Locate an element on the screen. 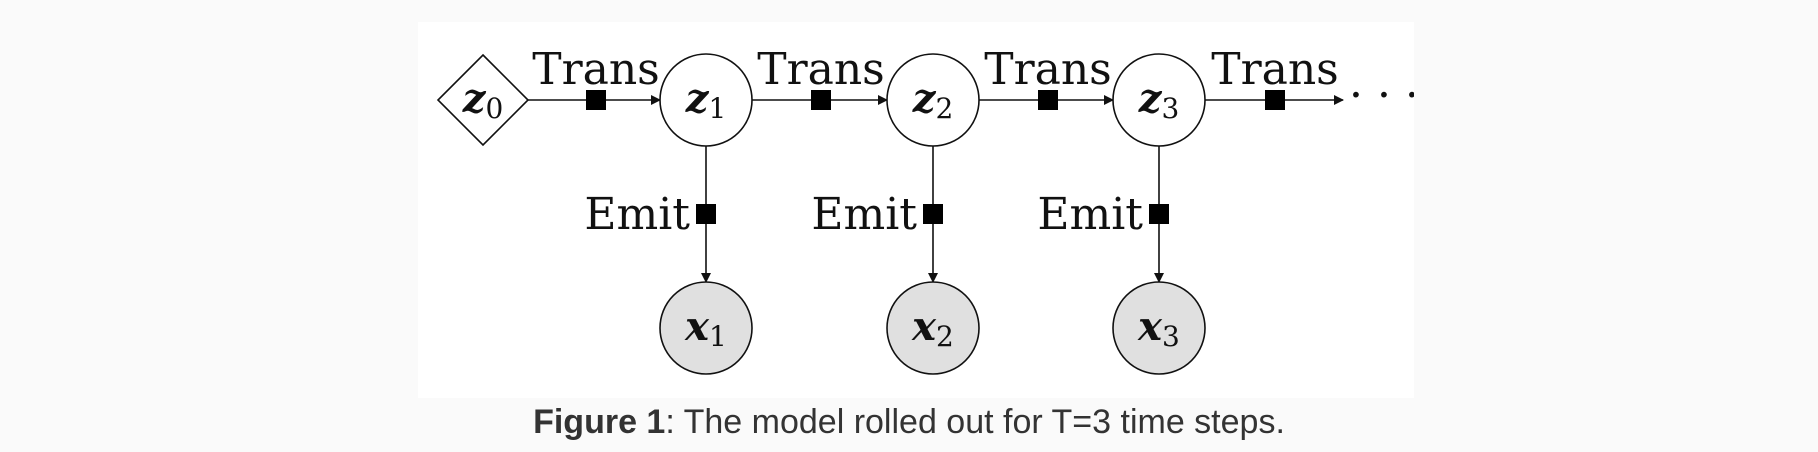 The image size is (1818, 452). observed-node-label-1-var: x is located at coordinates (697, 326).